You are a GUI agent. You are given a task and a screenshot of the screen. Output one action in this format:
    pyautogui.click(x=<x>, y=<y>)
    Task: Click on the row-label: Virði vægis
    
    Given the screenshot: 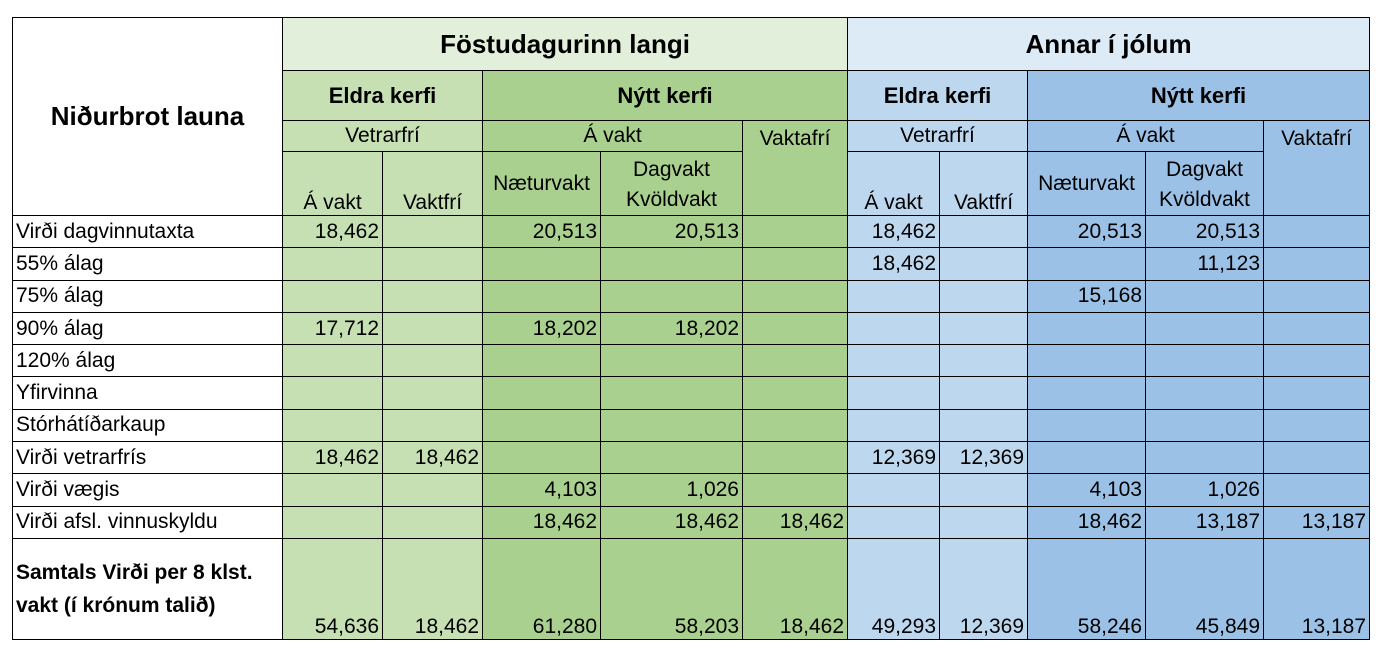 What is the action you would take?
    pyautogui.click(x=147, y=490)
    